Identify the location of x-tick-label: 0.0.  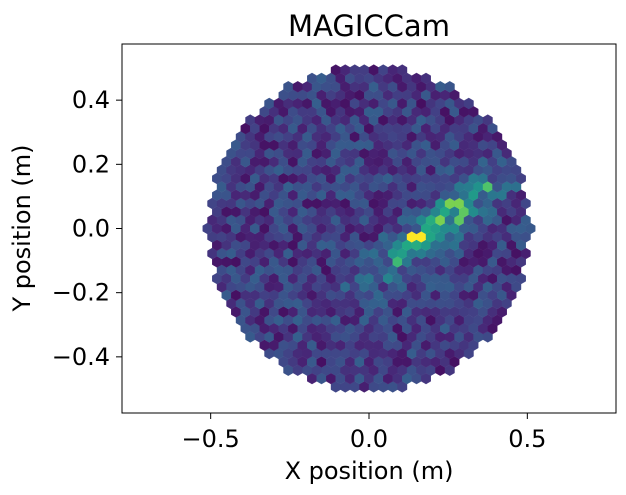
(369, 439).